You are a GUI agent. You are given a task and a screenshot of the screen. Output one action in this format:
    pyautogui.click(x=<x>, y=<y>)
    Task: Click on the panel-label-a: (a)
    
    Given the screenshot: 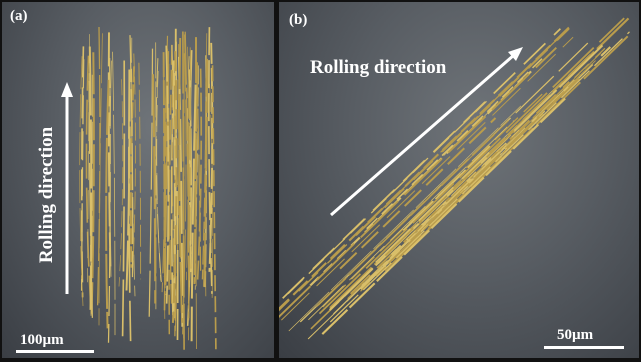 What is the action you would take?
    pyautogui.click(x=19, y=16)
    